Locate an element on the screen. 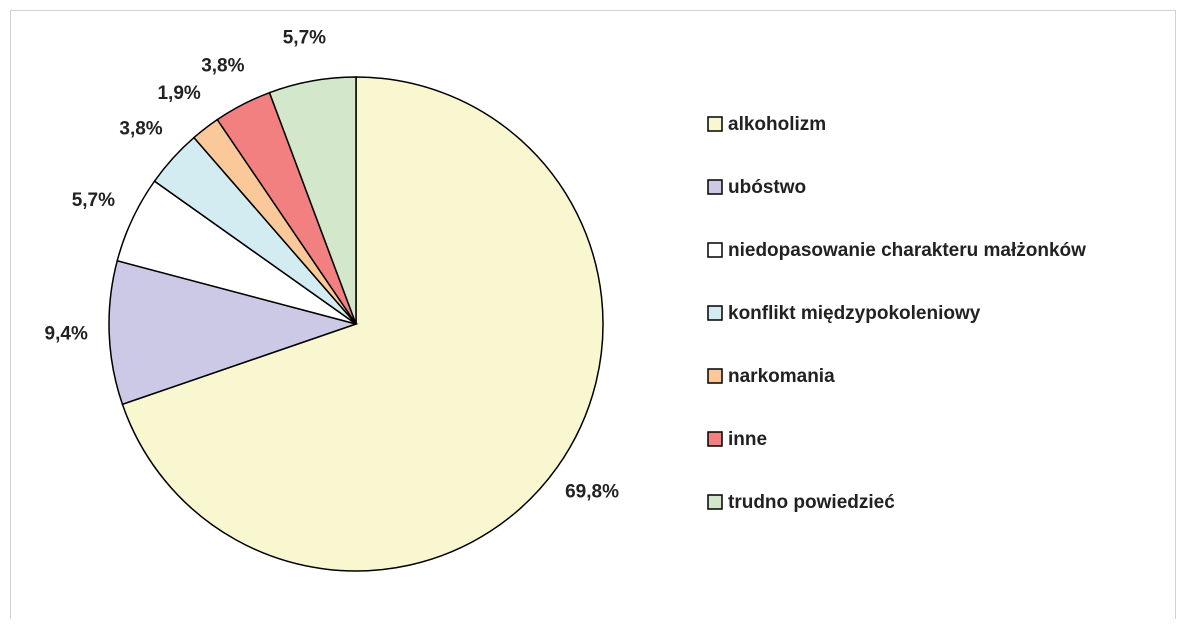 This screenshot has height=624, width=1186. legend-label: niedopasowanie charakteru małżonków is located at coordinates (907, 250).